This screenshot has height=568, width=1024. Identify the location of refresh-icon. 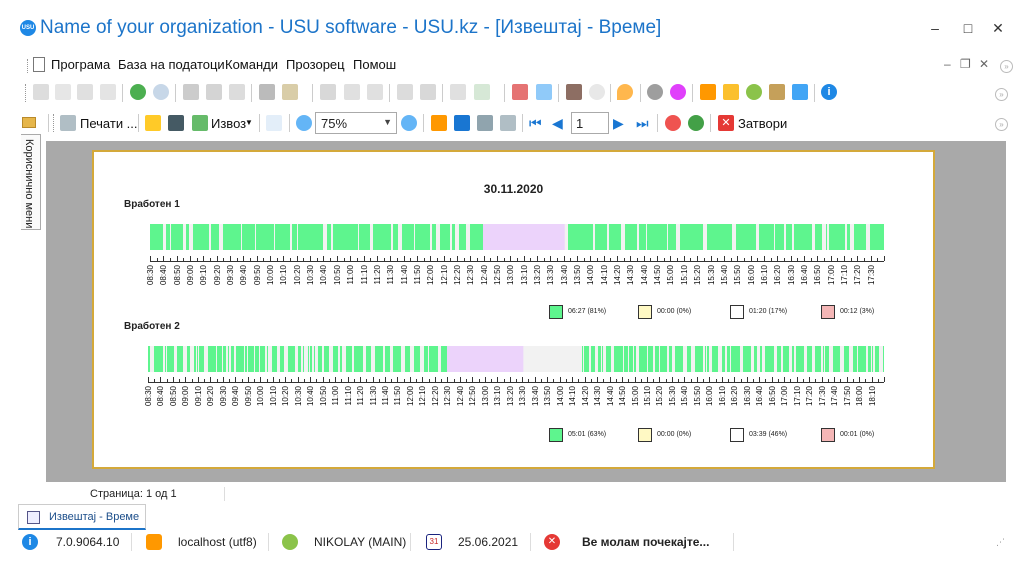
(696, 123).